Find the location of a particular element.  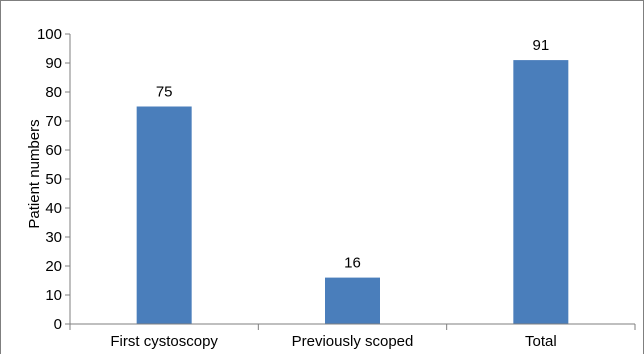

y-tick-label: 70 is located at coordinates (53, 121).